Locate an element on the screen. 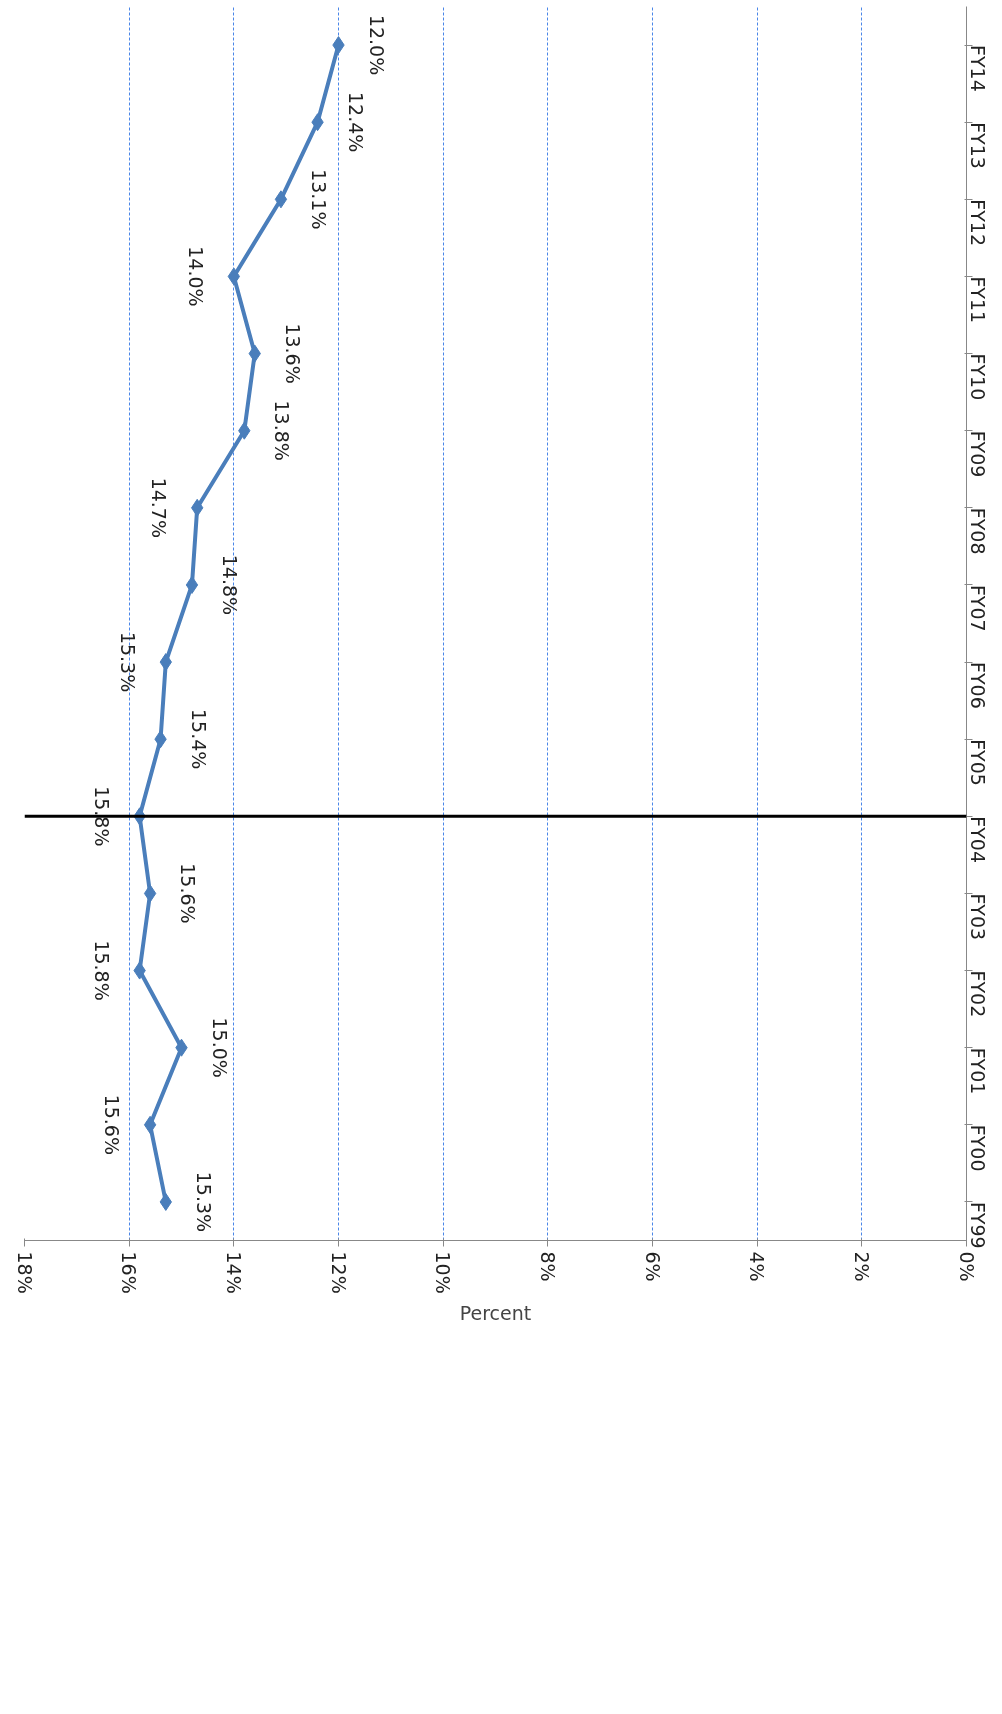 The image size is (1002, 1714). data-label: 15.4% is located at coordinates (198, 739).